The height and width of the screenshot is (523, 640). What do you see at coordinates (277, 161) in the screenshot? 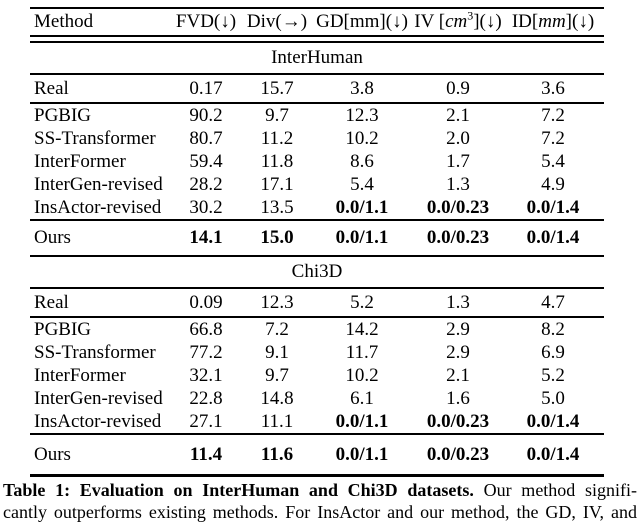
I see `value-cell: 11.8` at bounding box center [277, 161].